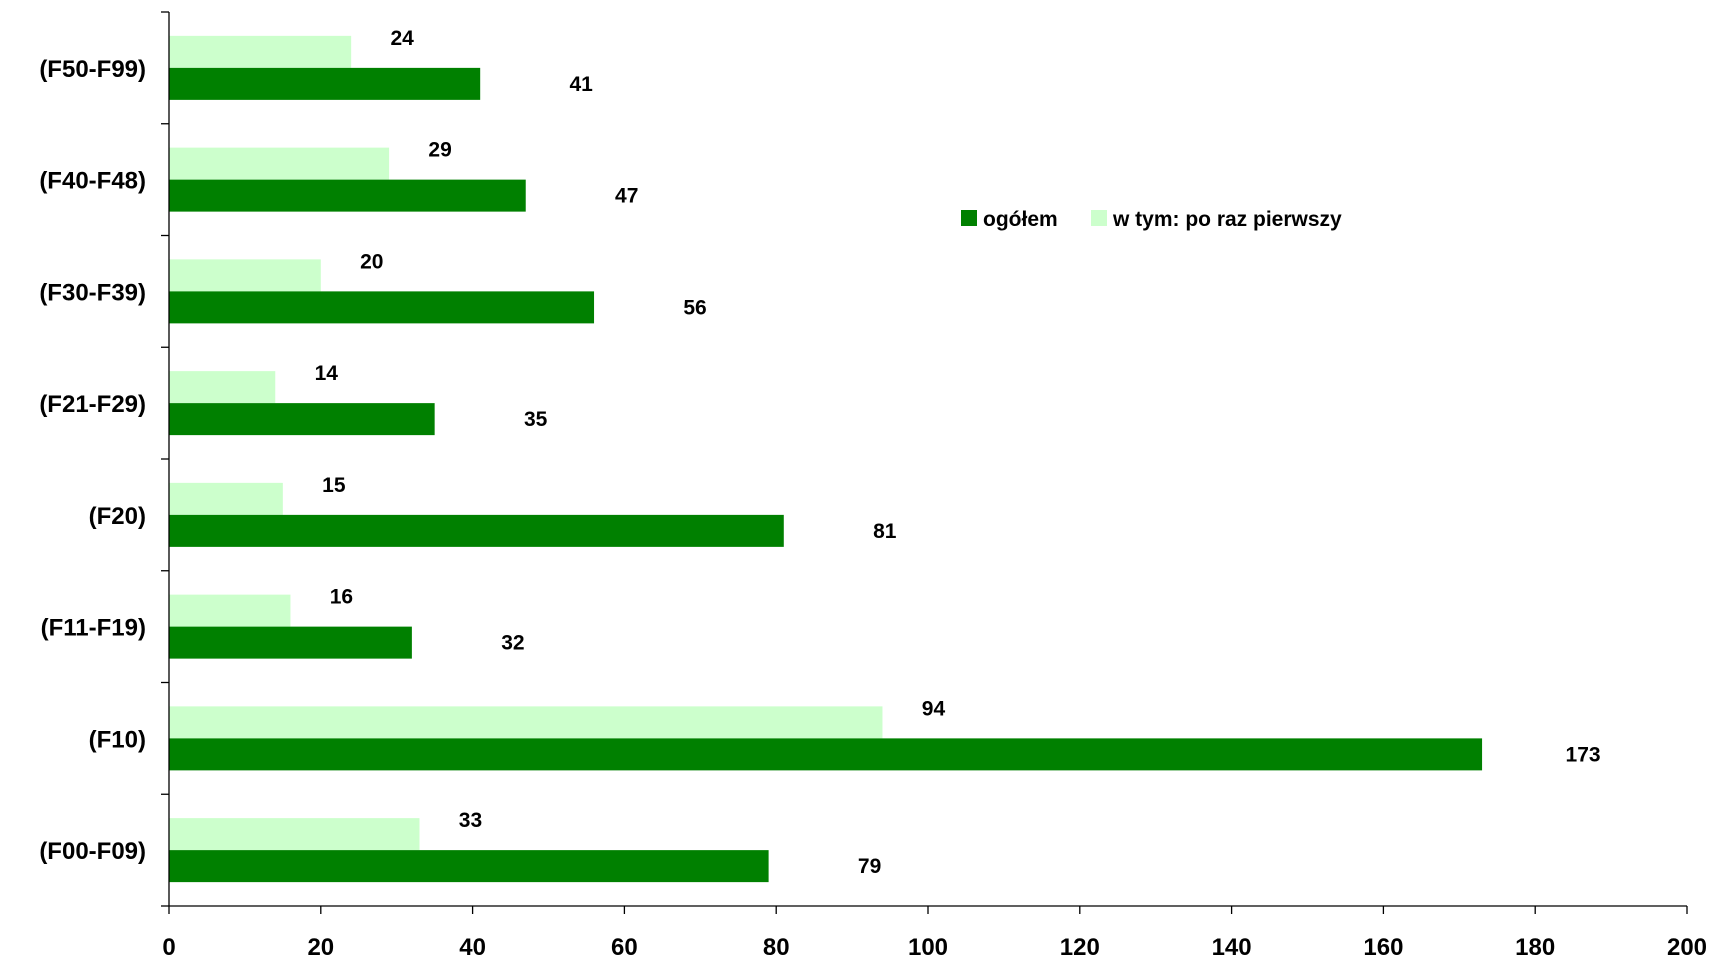 The width and height of the screenshot is (1713, 957). What do you see at coordinates (245, 275) in the screenshot?
I see `bar-first-time-f30-f39` at bounding box center [245, 275].